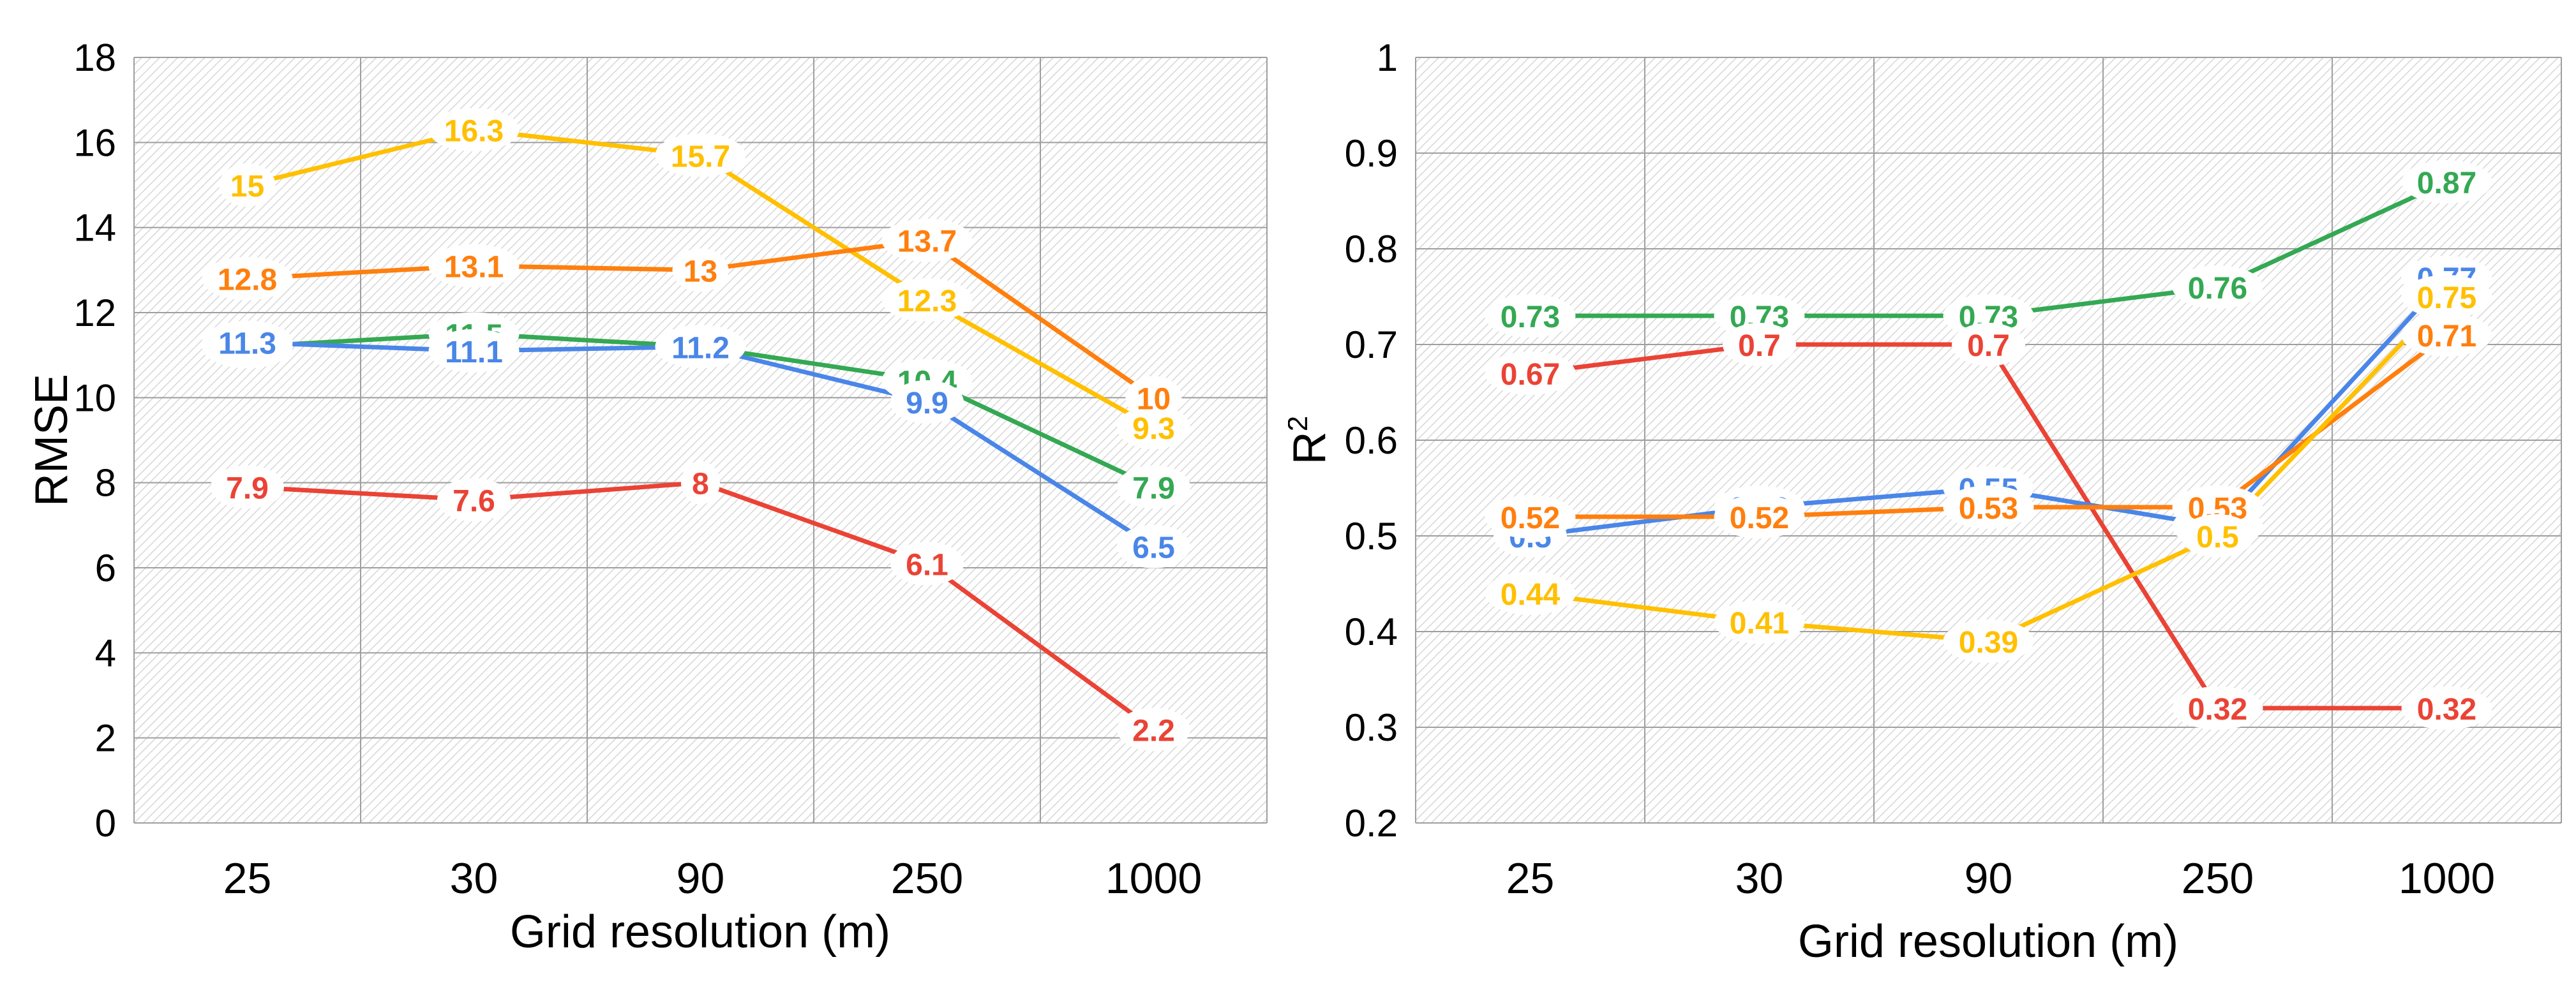 This screenshot has height=985, width=2576. I want to click on data-label: 7.6, so click(474, 501).